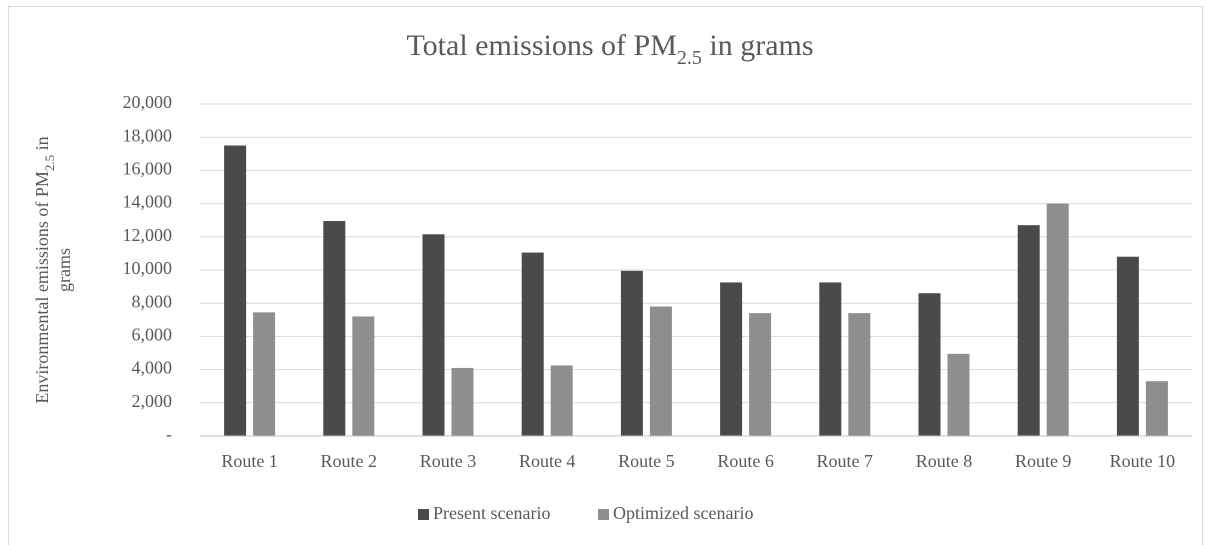 The height and width of the screenshot is (545, 1218). What do you see at coordinates (1043, 461) in the screenshot?
I see `x-tick-label: Route 9` at bounding box center [1043, 461].